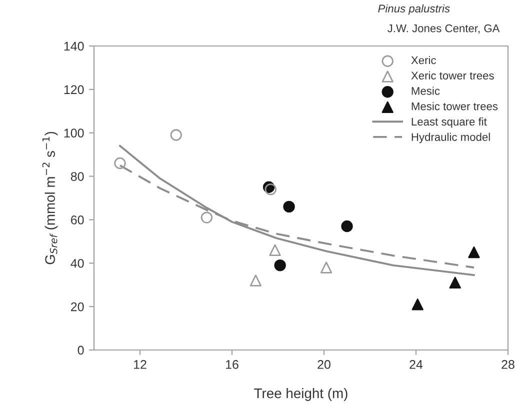 Image resolution: width=518 pixels, height=412 pixels. Describe the element at coordinates (140, 364) in the screenshot. I see `x-tick-label: 12` at that location.